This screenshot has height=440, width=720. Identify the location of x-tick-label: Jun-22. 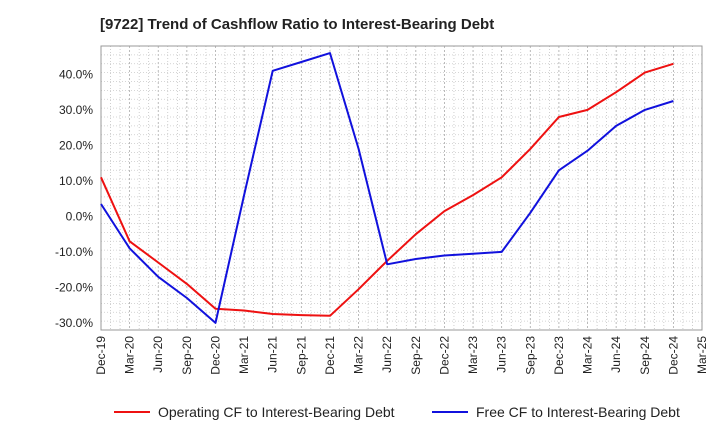
(387, 354).